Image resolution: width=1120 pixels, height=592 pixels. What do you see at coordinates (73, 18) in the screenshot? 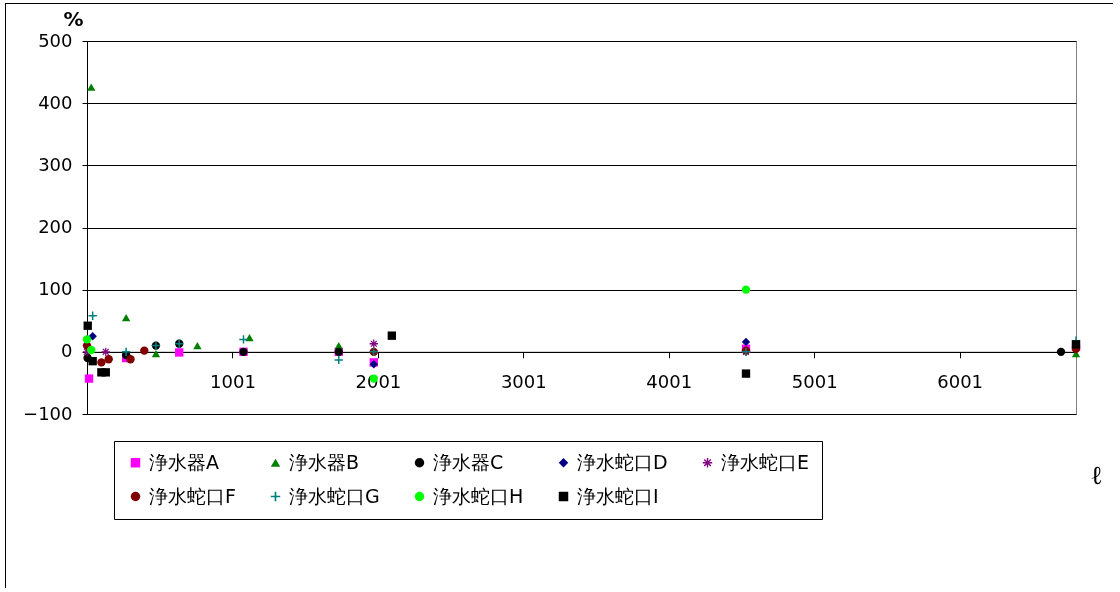
I see `y-axis-title: %` at bounding box center [73, 18].